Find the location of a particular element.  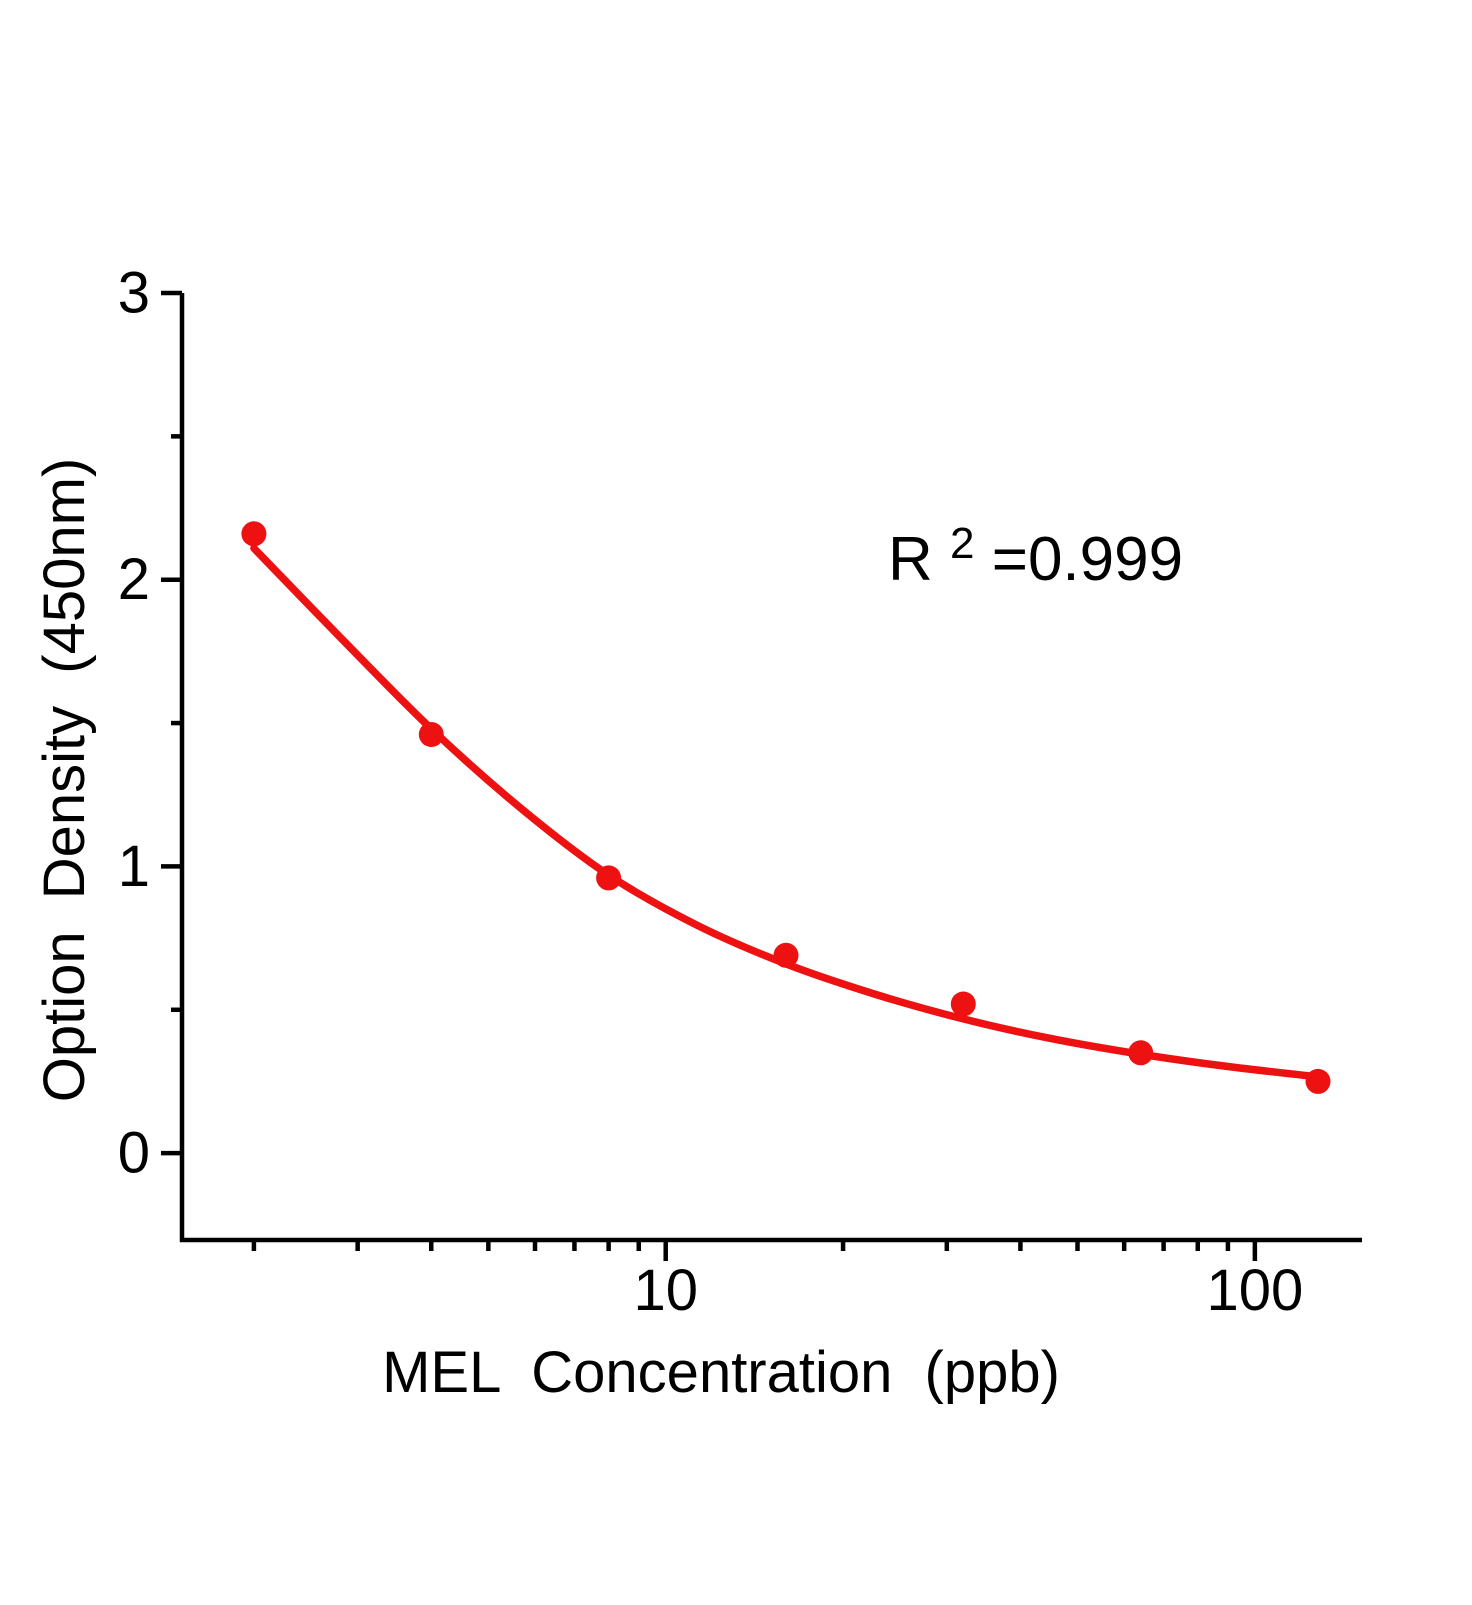

r-squared-base: R is located at coordinates (910, 559).